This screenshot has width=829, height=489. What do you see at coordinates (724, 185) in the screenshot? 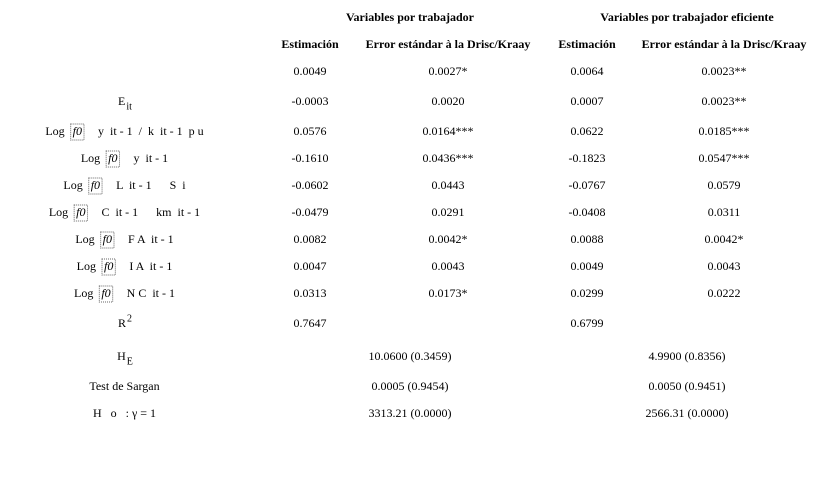
I see `cell: 0.0579` at bounding box center [724, 185].